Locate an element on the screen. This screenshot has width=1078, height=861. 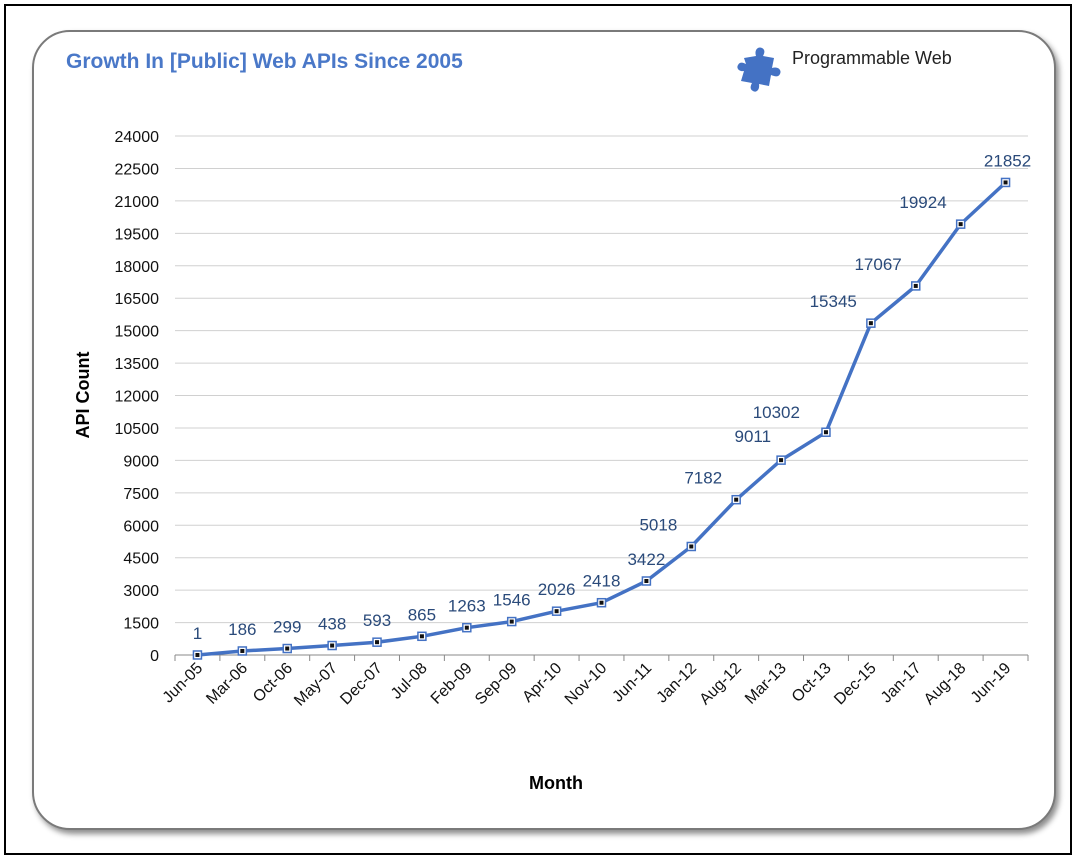
y-tick-label: 10500 is located at coordinates (137, 429).